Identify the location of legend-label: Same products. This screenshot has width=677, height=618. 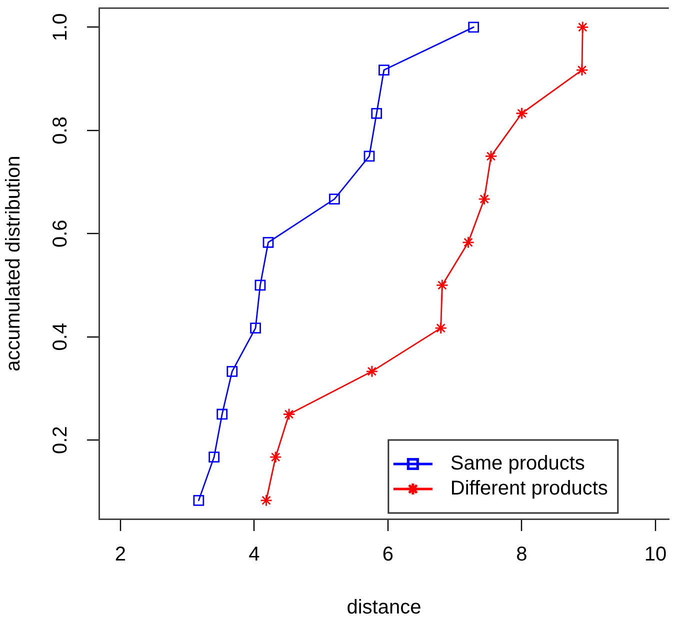
(517, 463).